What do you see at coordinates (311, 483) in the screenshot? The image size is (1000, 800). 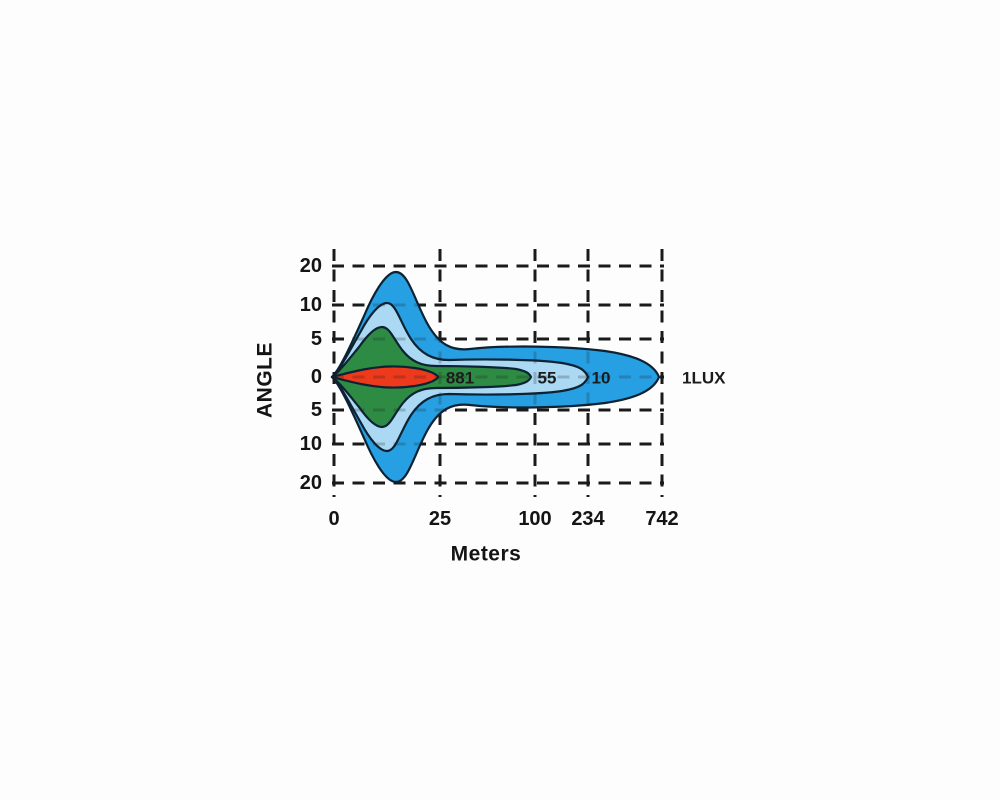 I see `y-tick-20-bottom: 20` at bounding box center [311, 483].